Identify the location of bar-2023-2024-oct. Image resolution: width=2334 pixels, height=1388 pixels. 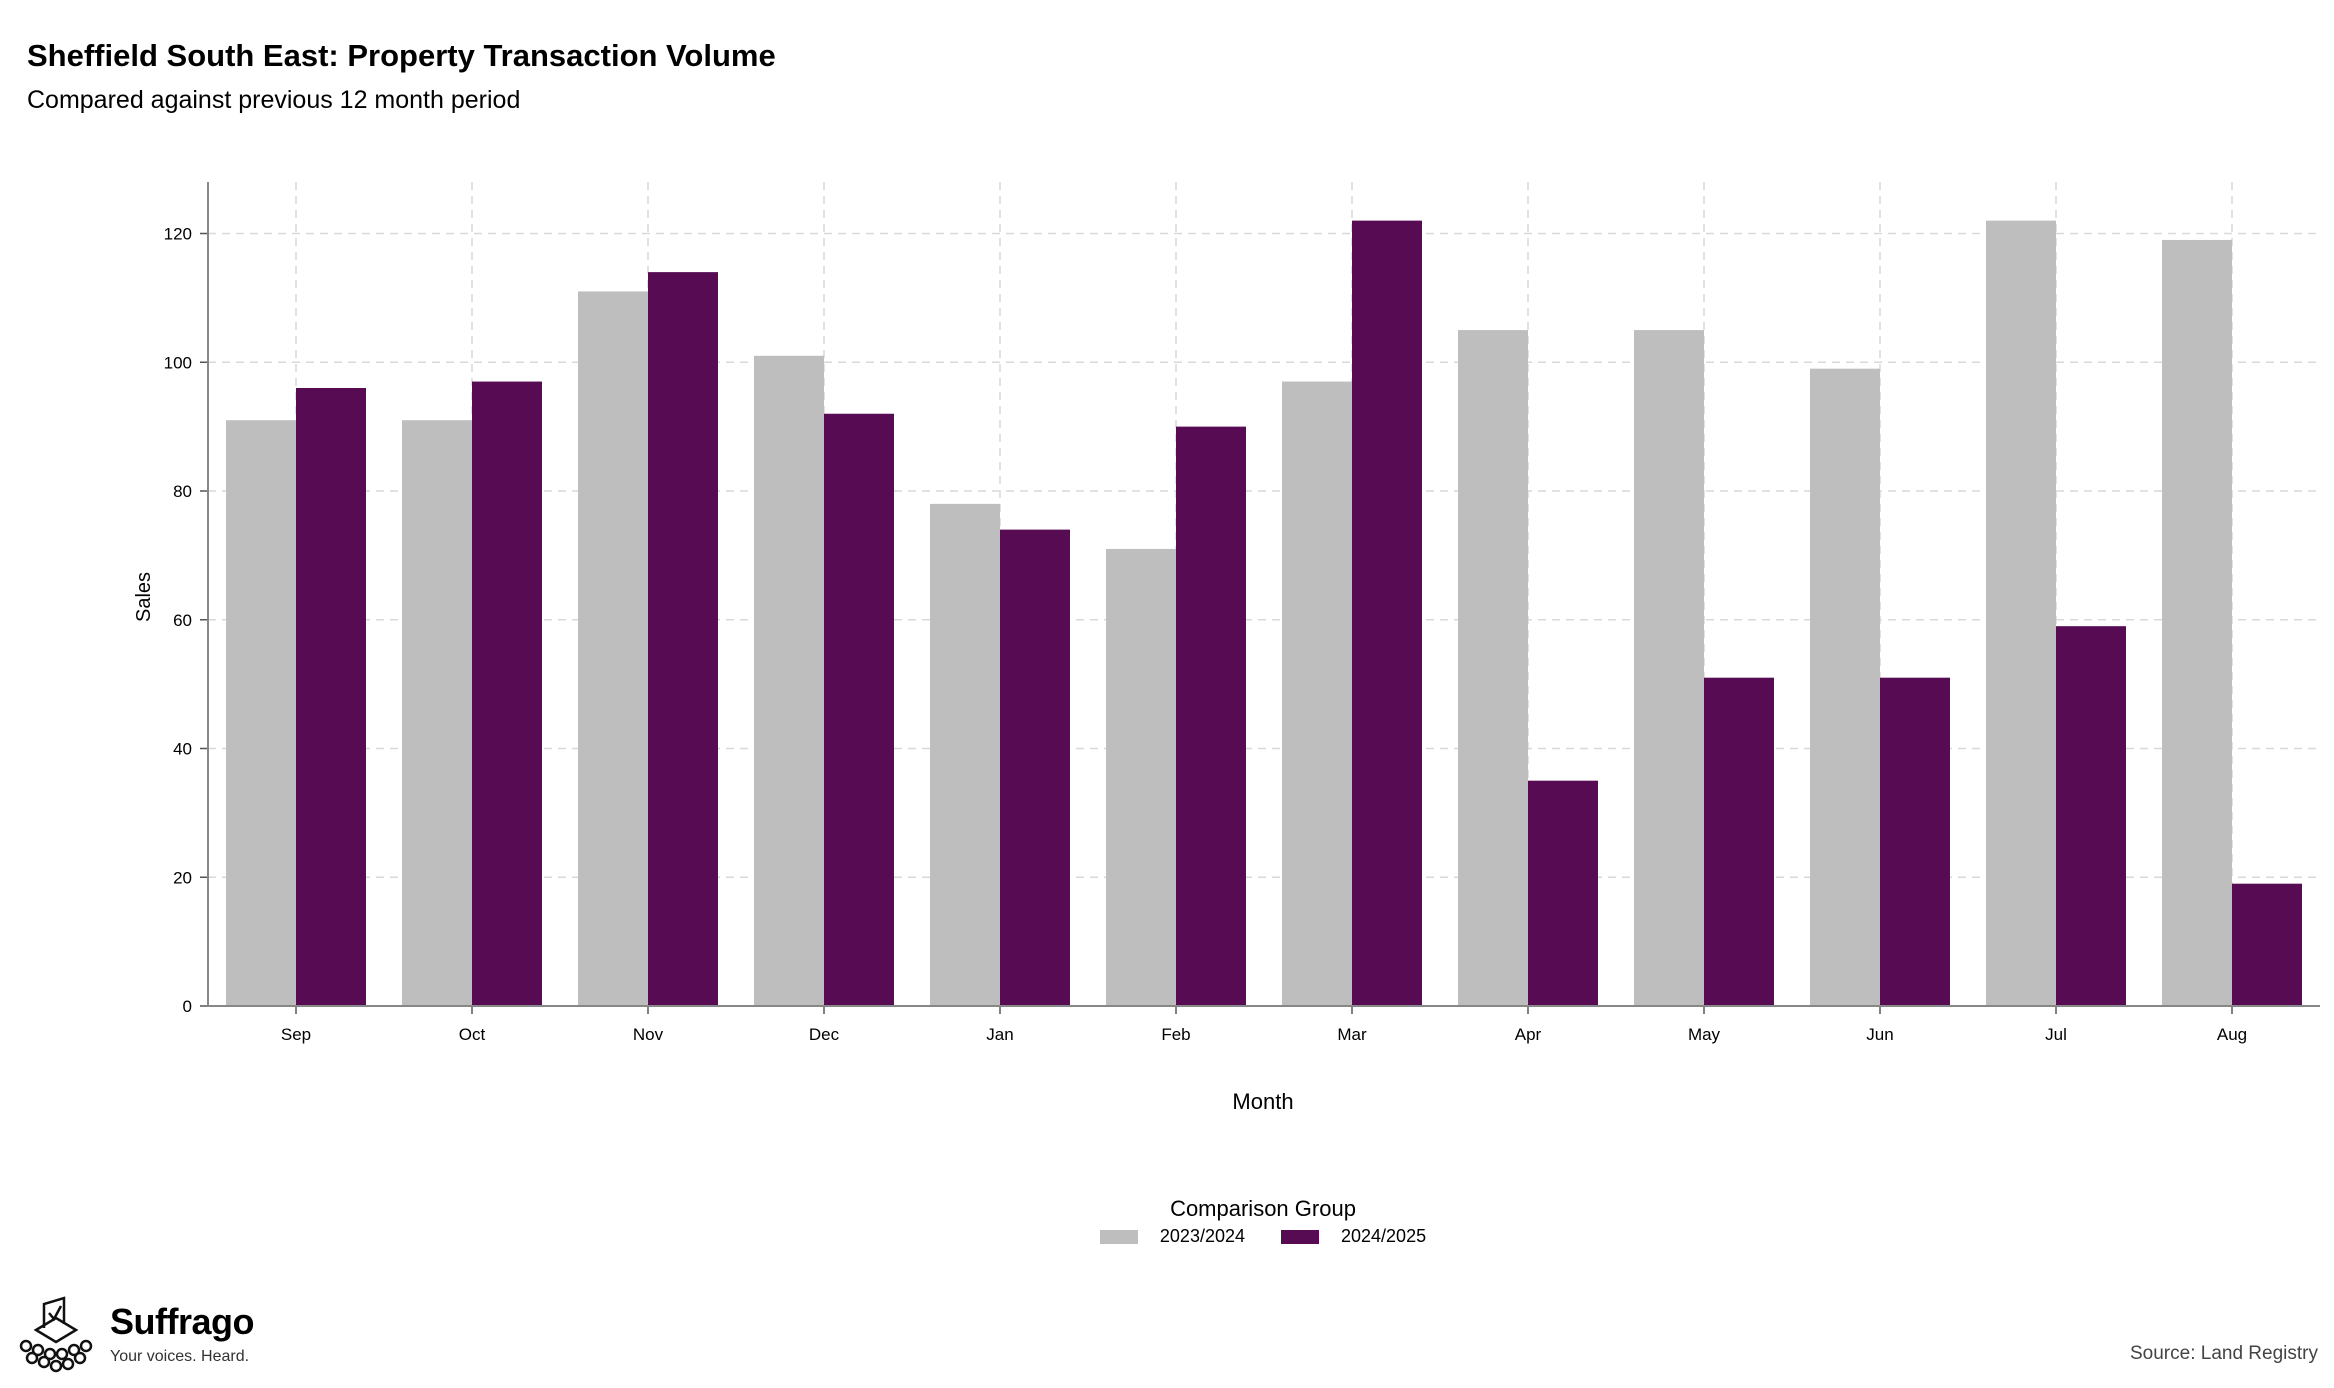
(437, 713).